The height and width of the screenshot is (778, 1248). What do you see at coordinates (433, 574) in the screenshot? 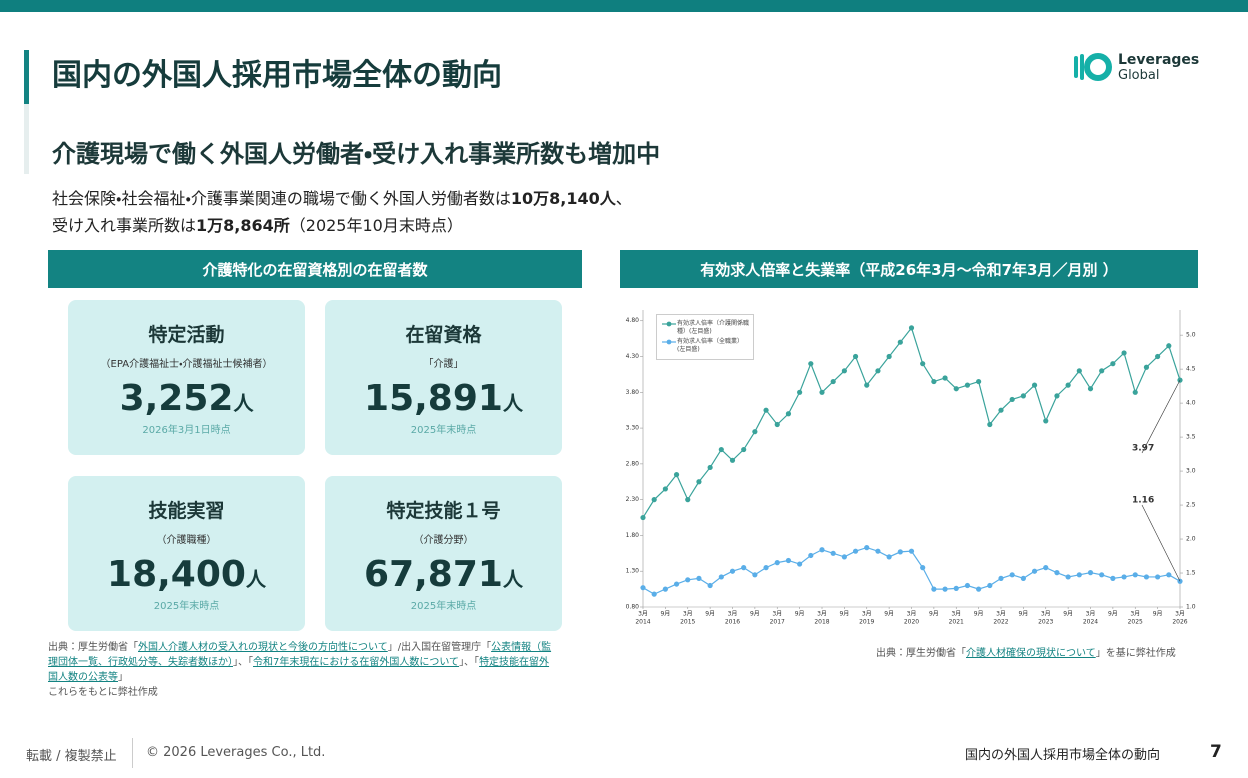
I see `card-value: 67,871` at bounding box center [433, 574].